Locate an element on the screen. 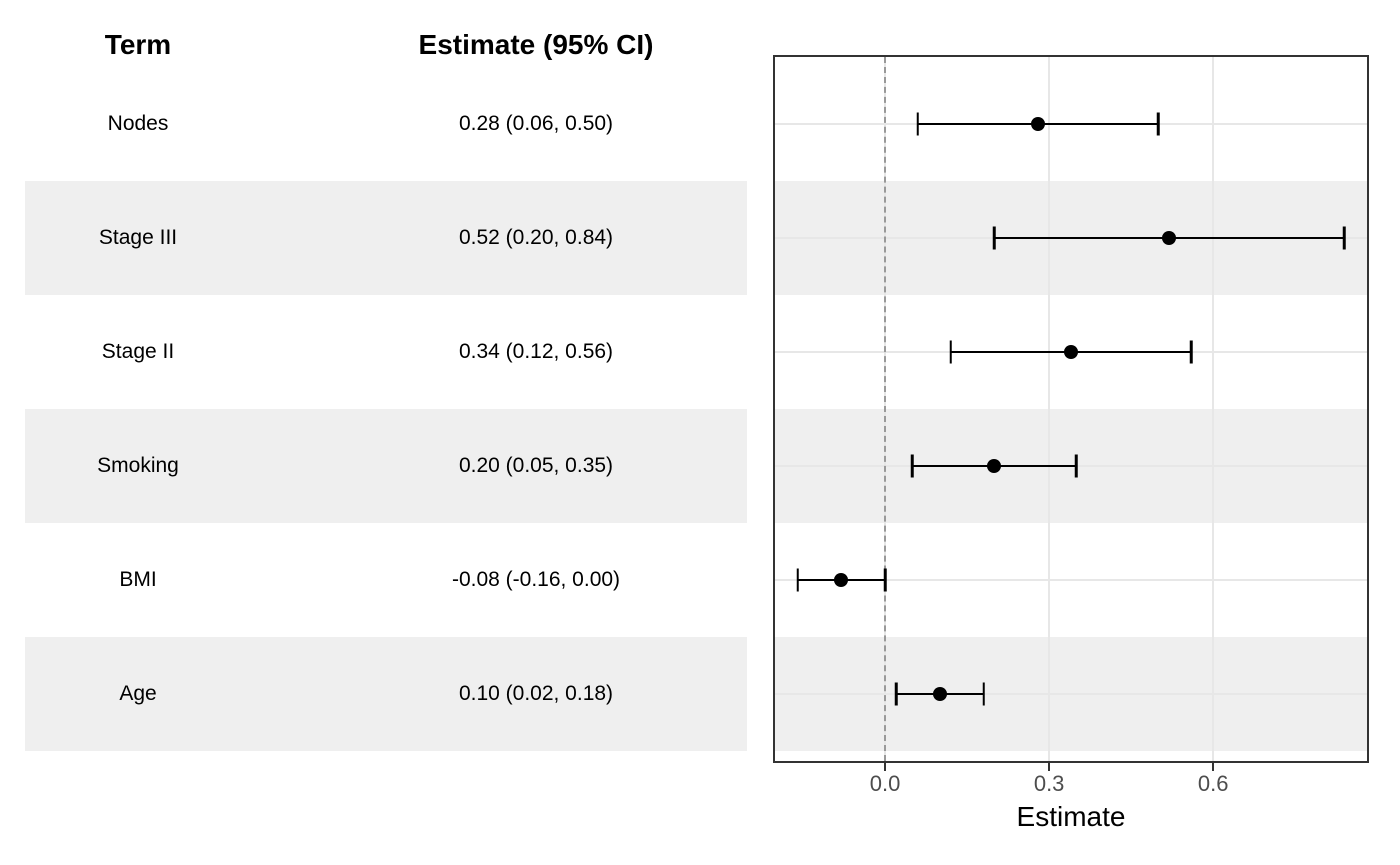  estimate-column-header: Estimate (95% CI) is located at coordinates (536, 44).